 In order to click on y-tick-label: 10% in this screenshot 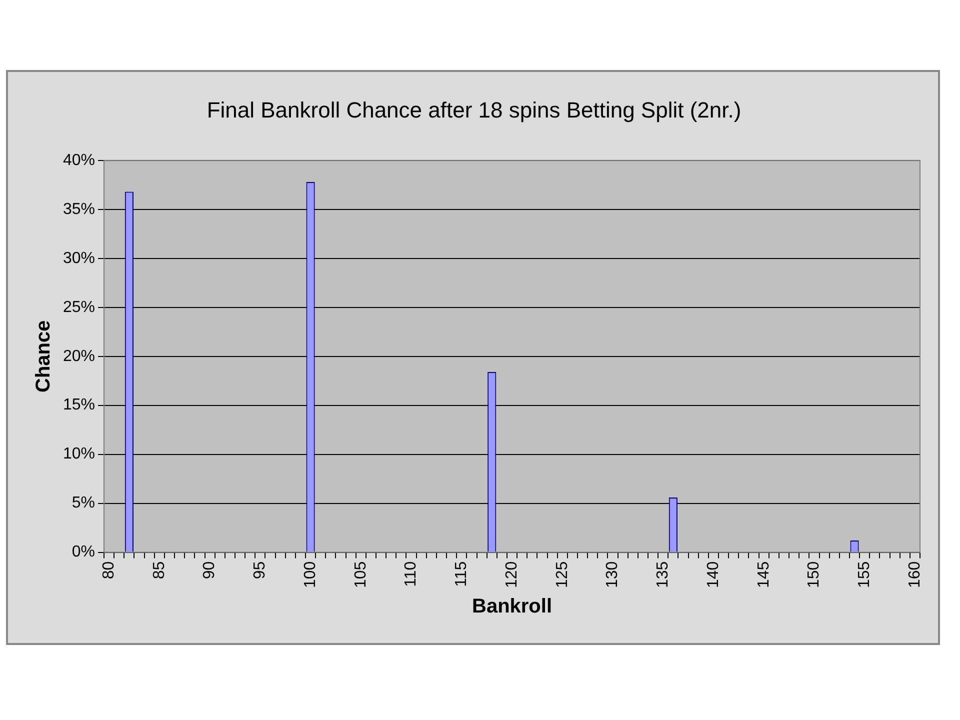, I will do `click(79, 454)`.